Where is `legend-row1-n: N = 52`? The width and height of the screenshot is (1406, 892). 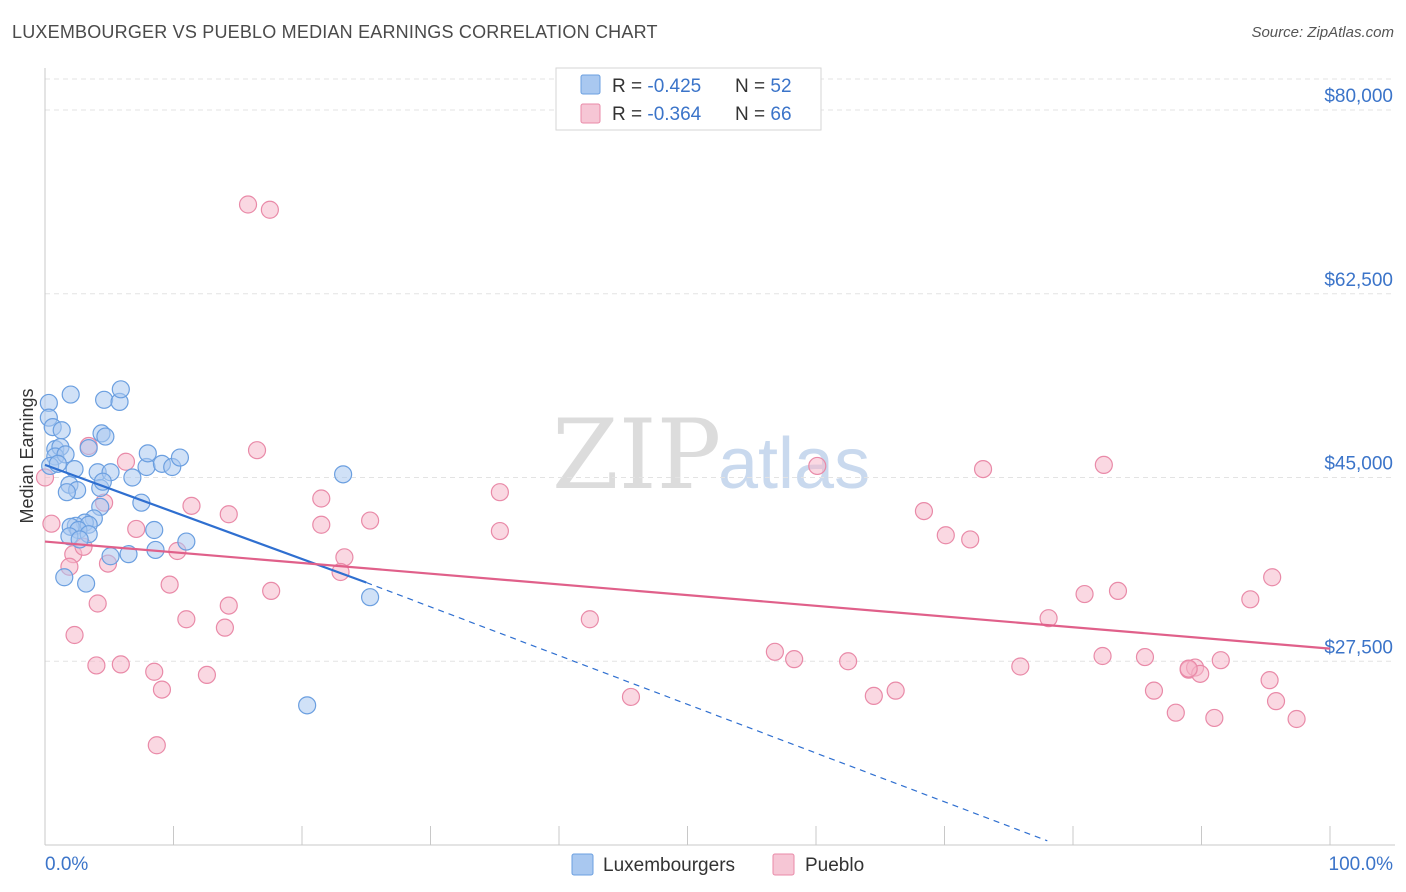
legend-row1-n: N = 52 is located at coordinates (763, 86).